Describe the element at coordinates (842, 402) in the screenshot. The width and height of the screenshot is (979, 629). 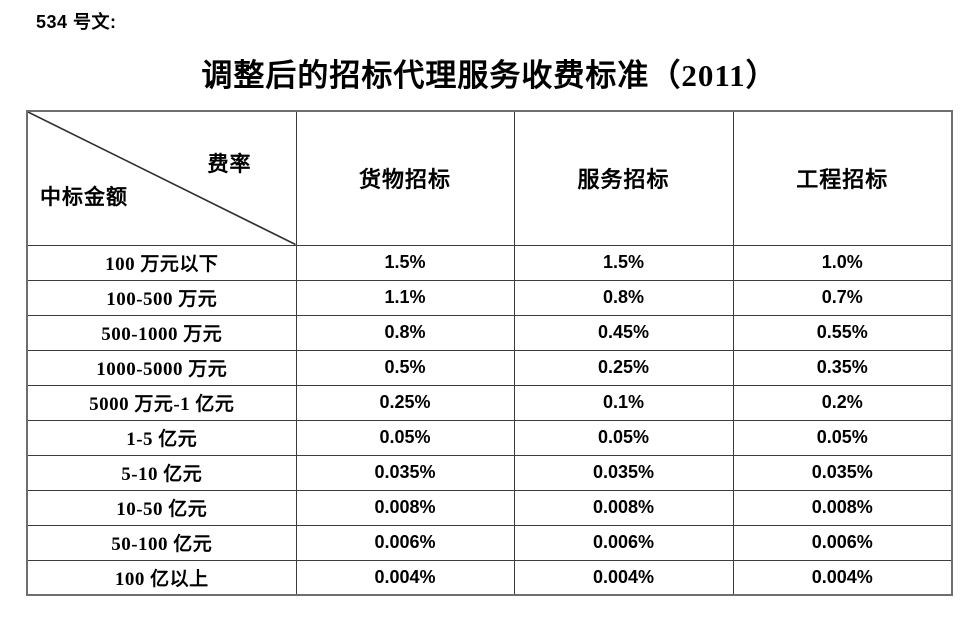
I see `rate-cell-engineering: 0.2%` at that location.